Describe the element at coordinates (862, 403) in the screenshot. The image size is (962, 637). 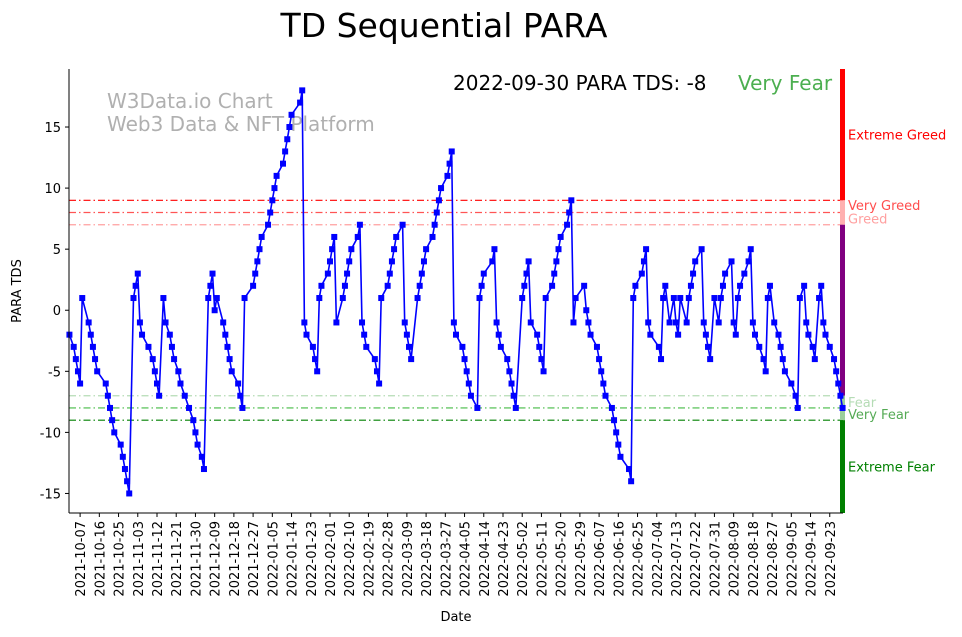
I see `threshold-label: Fear` at that location.